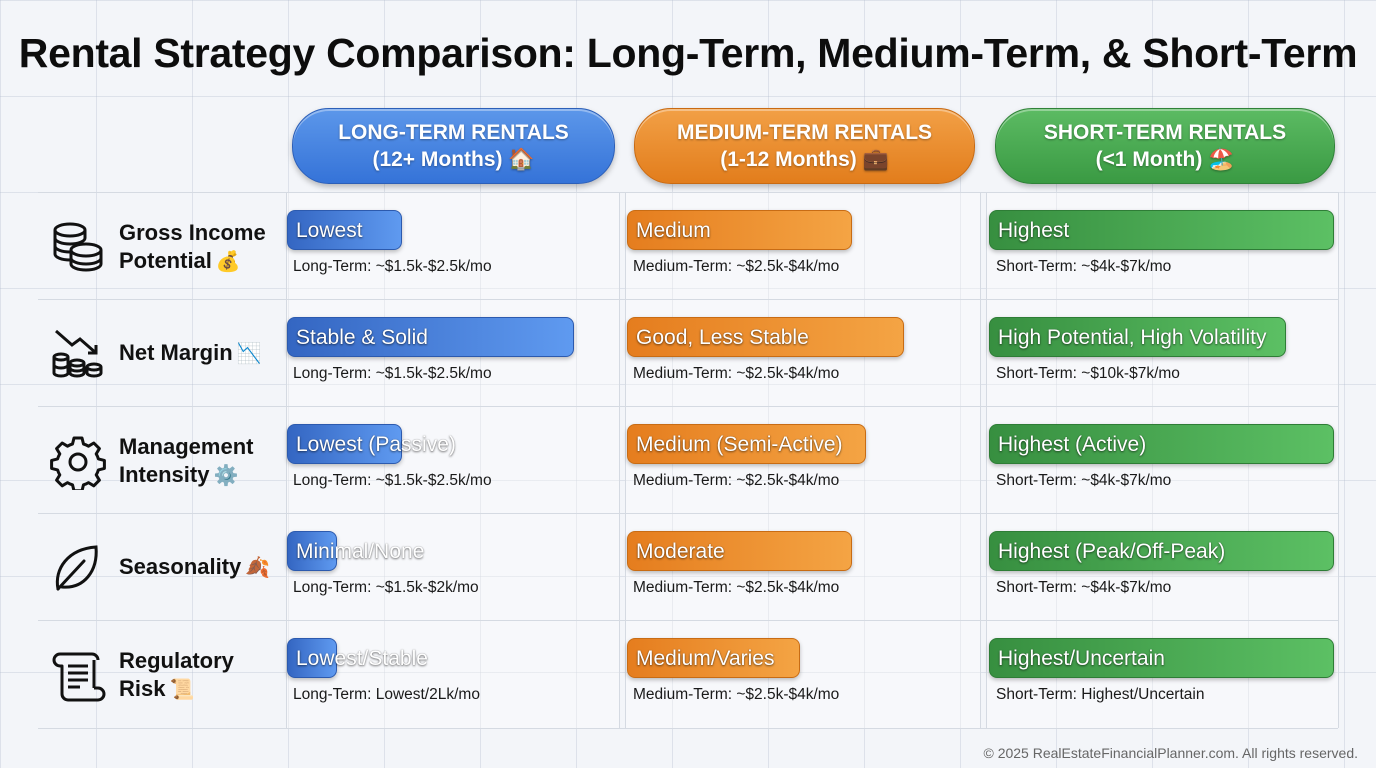 The width and height of the screenshot is (1376, 768). I want to click on rating-bar-short: Highest (Peak/Off-Peak), so click(1161, 551).